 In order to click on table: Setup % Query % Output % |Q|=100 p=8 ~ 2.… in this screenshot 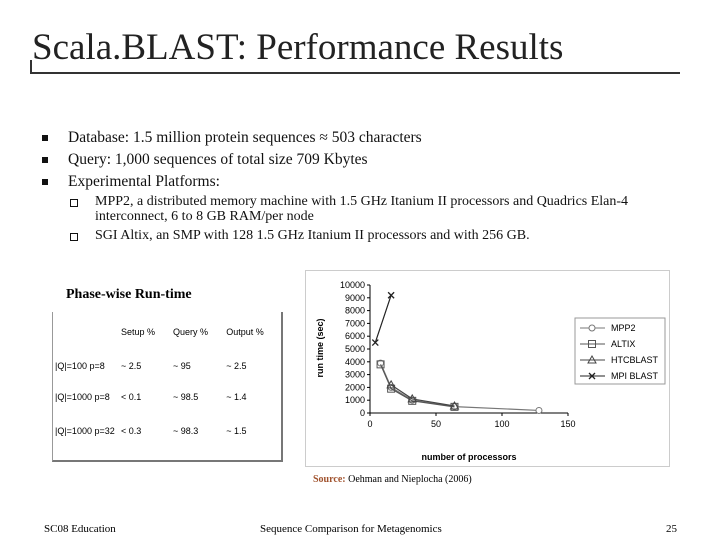, I will do `click(167, 380)`.